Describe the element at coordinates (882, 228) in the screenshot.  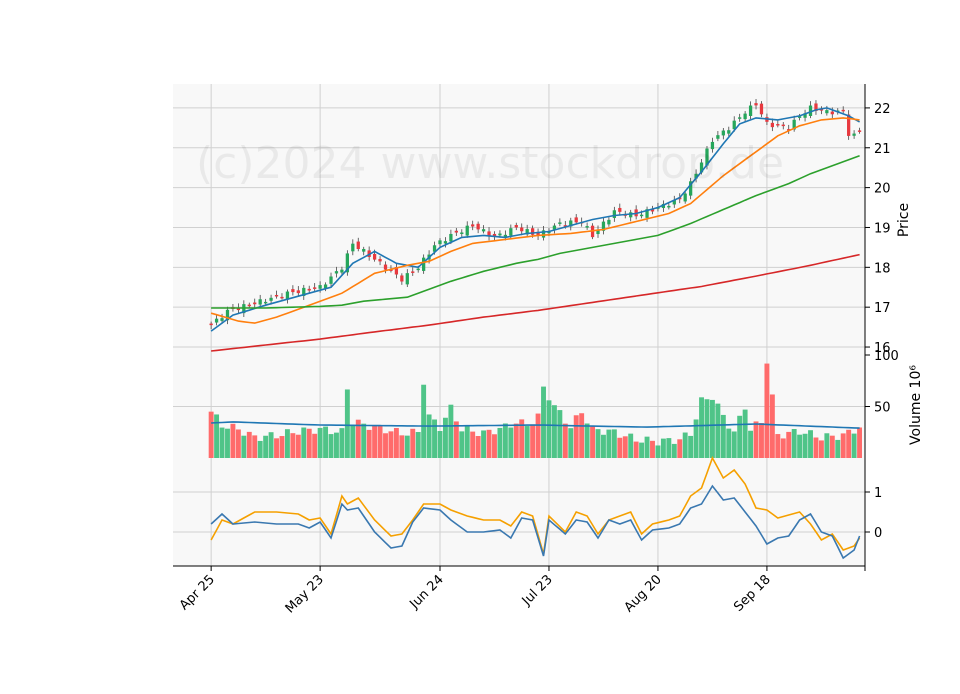
I see `price-y-tick-label: 19` at that location.